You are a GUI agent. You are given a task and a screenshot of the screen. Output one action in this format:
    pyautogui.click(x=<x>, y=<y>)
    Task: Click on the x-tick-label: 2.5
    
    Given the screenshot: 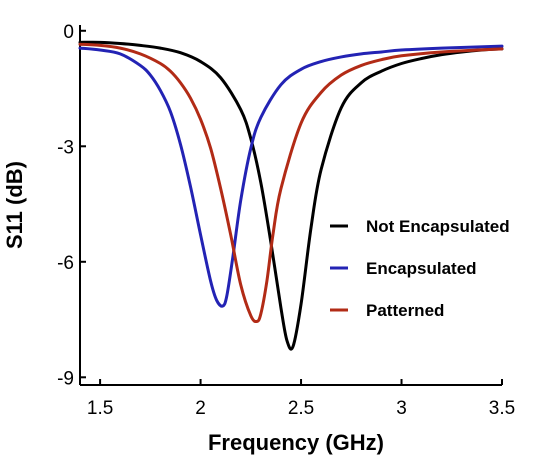 What is the action you would take?
    pyautogui.click(x=301, y=408)
    